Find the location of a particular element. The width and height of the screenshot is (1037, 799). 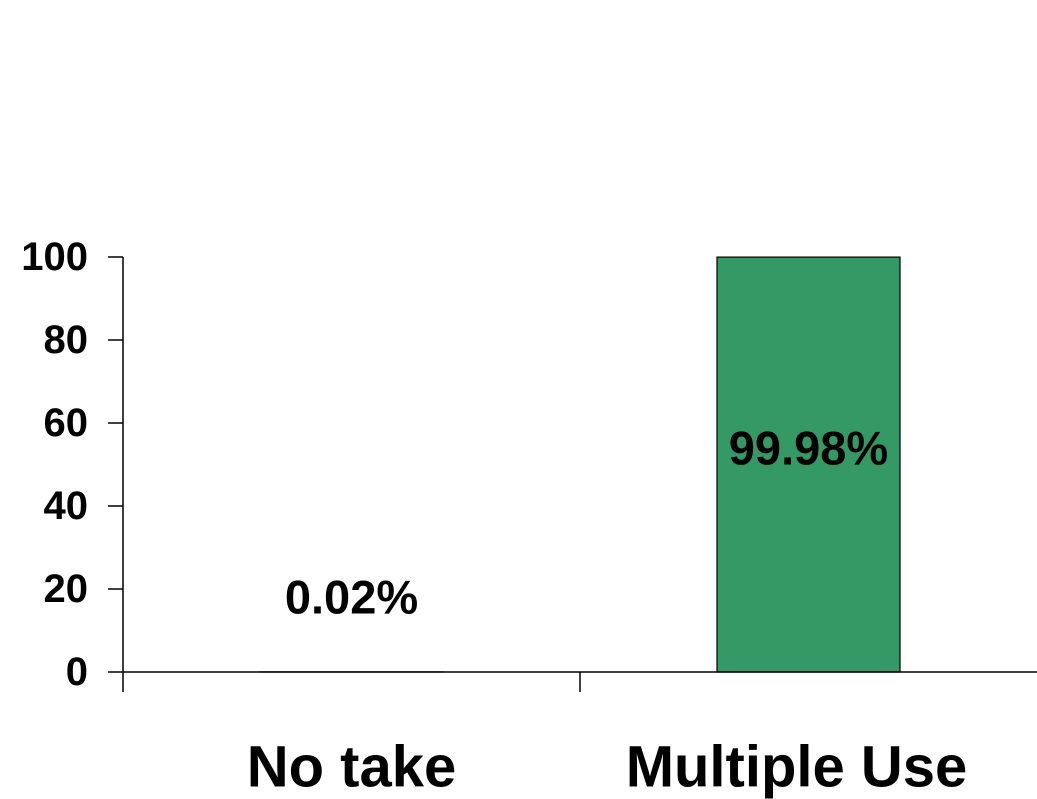

y-tick-label: 60 is located at coordinates (66, 423).